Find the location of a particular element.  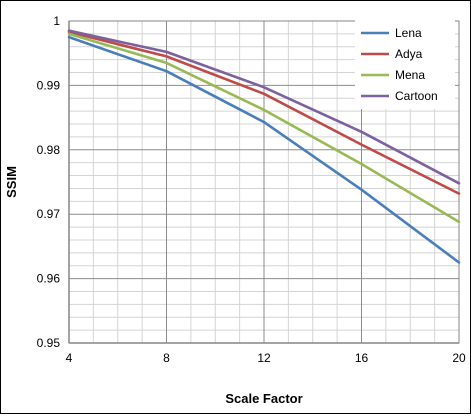

legend-label-adya: Adya is located at coordinates (409, 54).